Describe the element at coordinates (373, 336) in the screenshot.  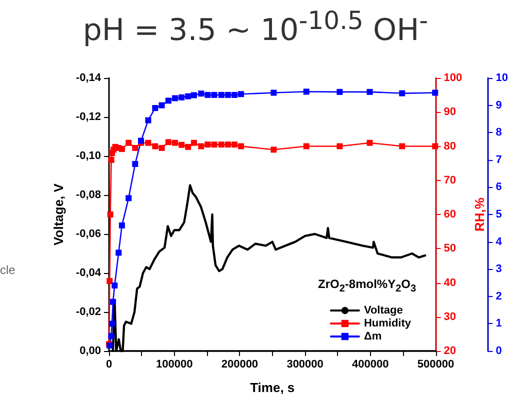
I see `legend-label: Δm` at that location.